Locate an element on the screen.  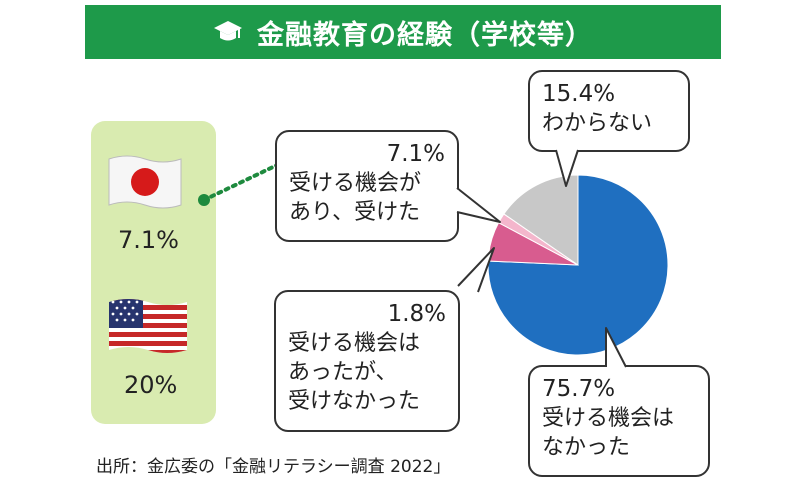
callout-dont-know: 15.4% わからない is located at coordinates (609, 111).